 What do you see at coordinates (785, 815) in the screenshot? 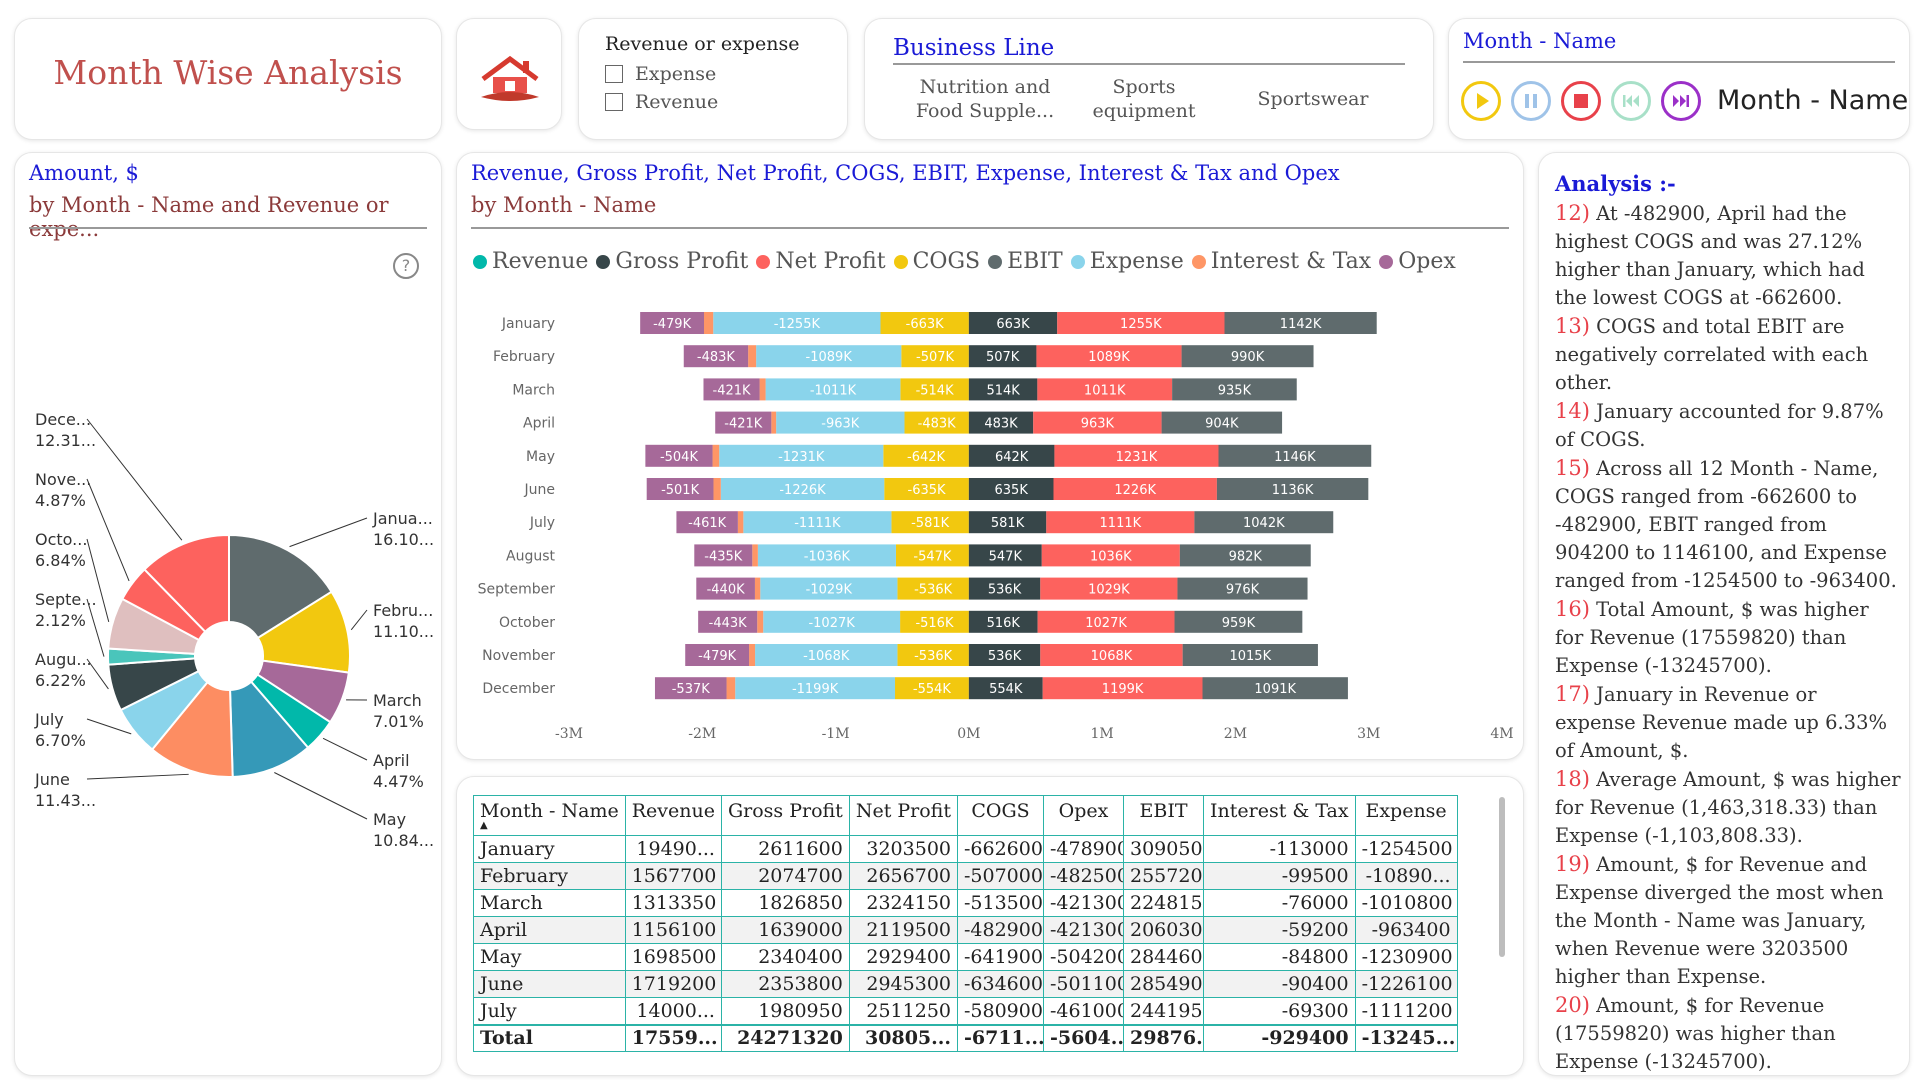
I see `column-header: Gross Profit` at bounding box center [785, 815].